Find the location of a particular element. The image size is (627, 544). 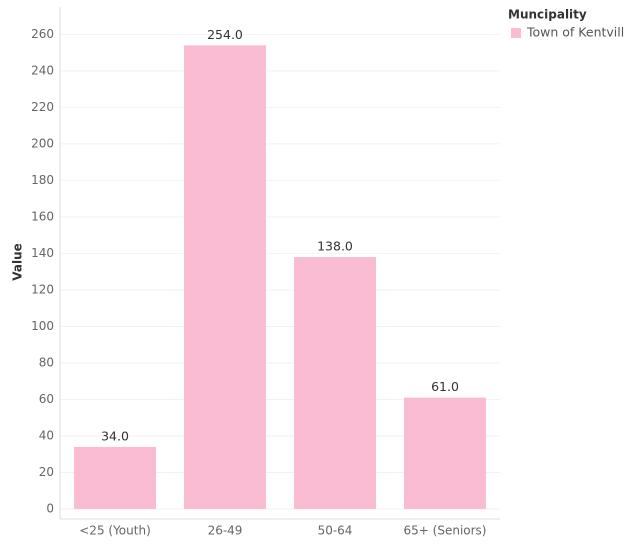

data-label: 254.0 is located at coordinates (225, 34).